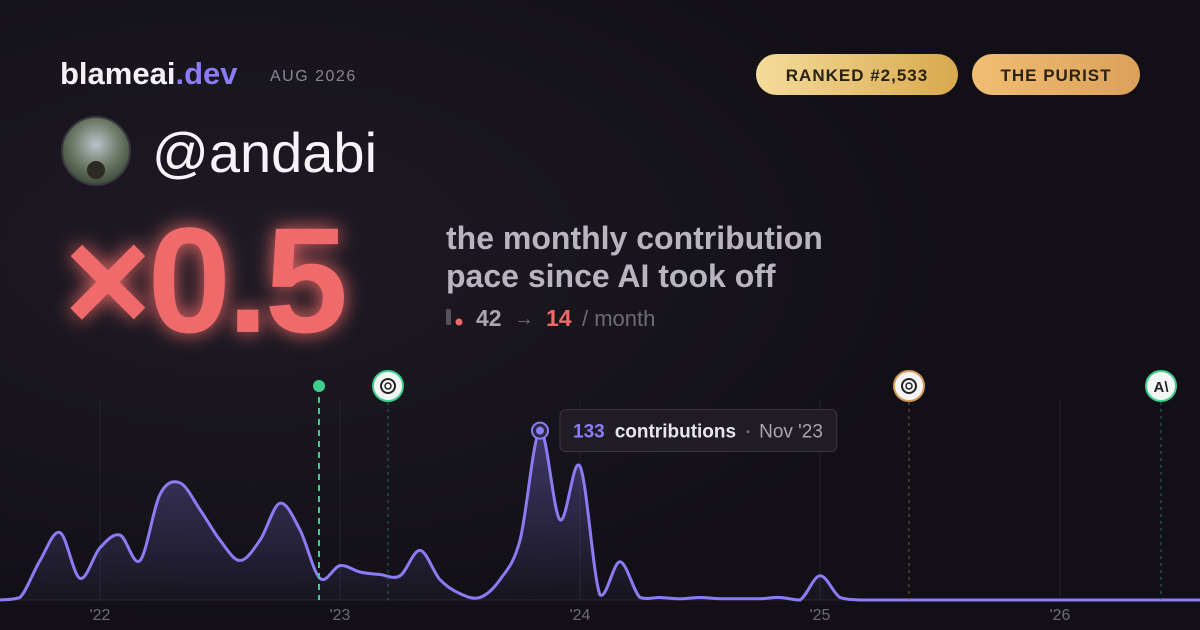 The width and height of the screenshot is (1200, 630). I want to click on arrow: →, so click(524, 319).